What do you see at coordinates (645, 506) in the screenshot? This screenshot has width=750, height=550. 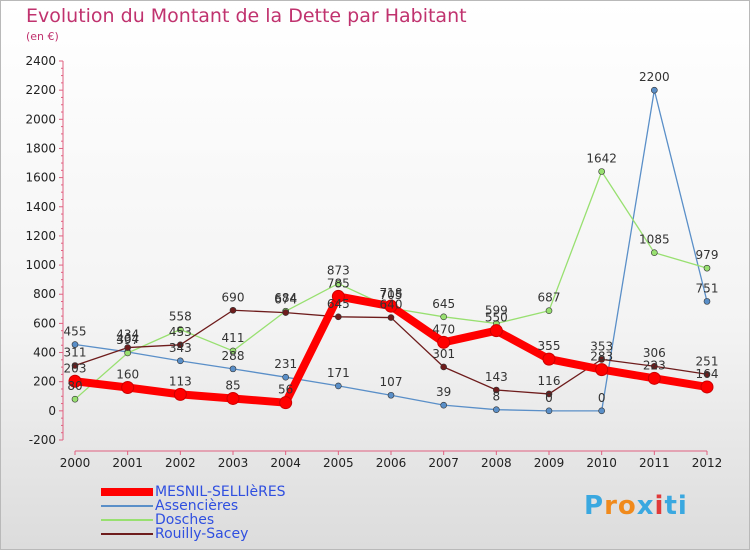 I see `logo-letter: x` at bounding box center [645, 506].